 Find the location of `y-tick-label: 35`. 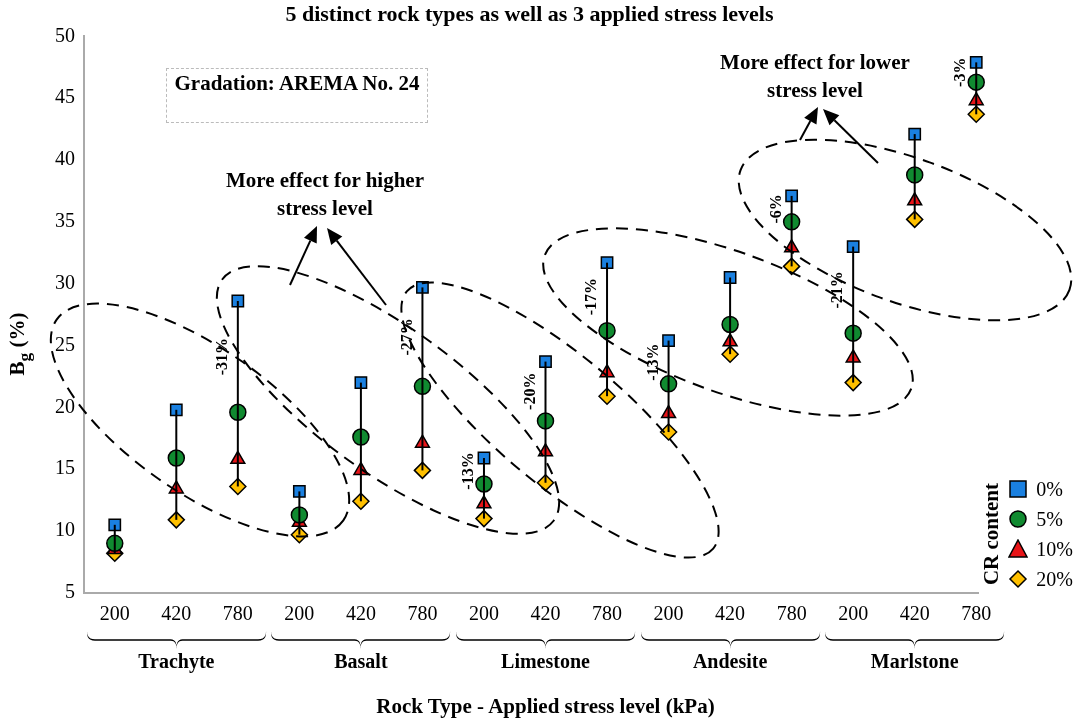

y-tick-label: 35 is located at coordinates (65, 220).